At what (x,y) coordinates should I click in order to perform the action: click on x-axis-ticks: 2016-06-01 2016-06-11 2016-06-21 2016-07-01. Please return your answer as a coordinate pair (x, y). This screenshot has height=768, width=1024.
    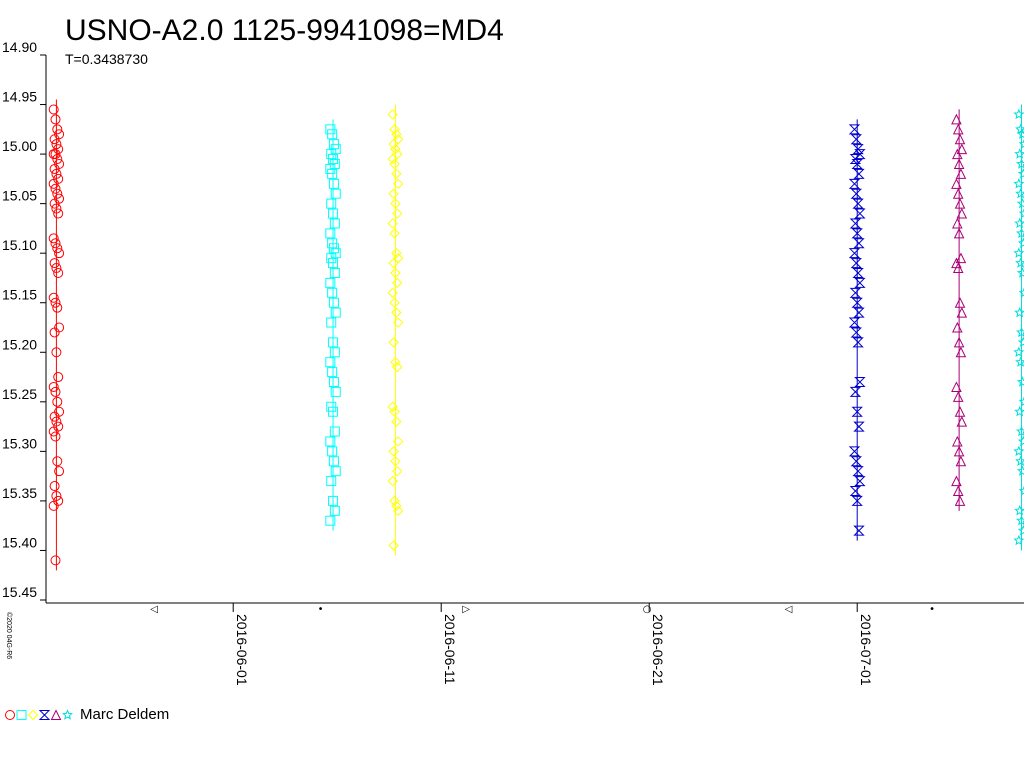
    Looking at the image, I should click on (553, 644).